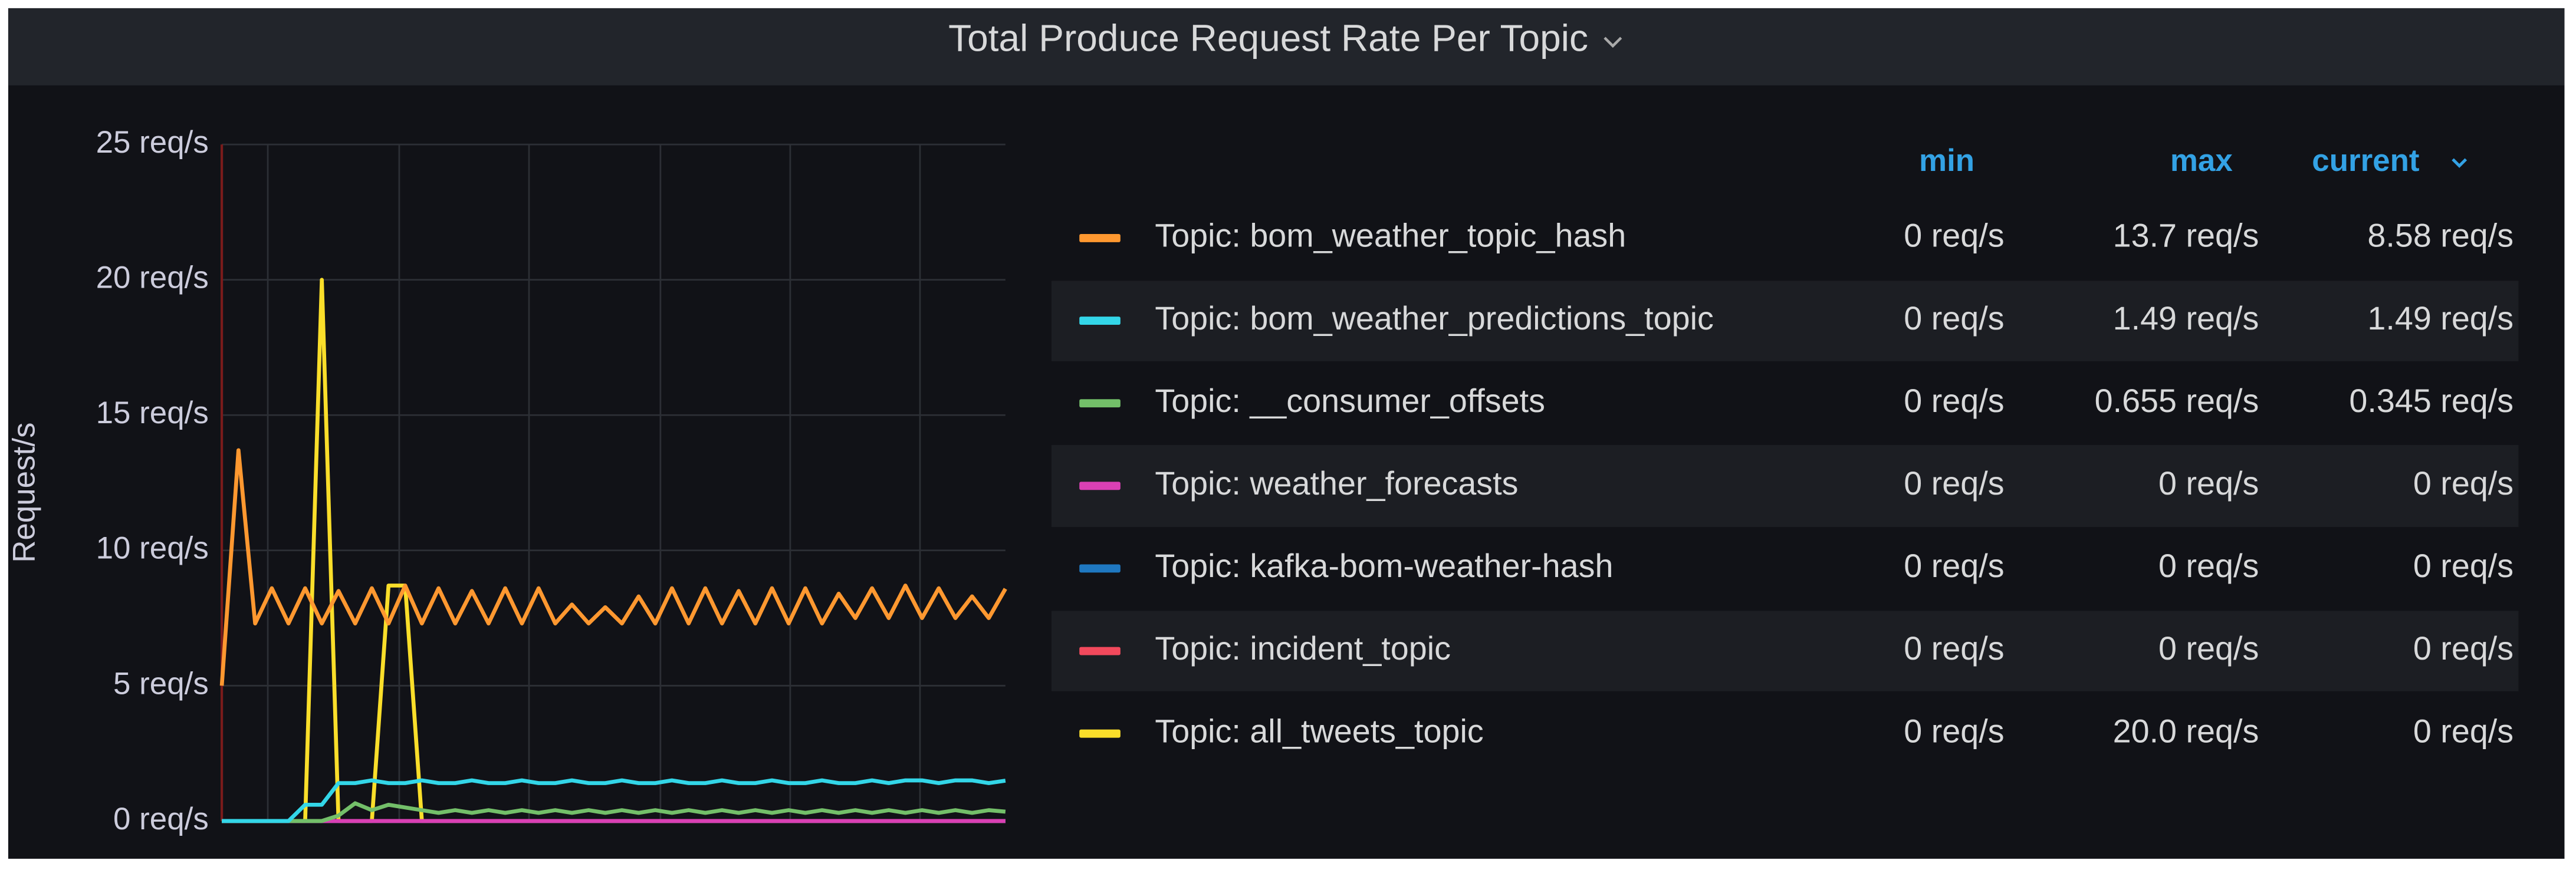 The image size is (2576, 870). What do you see at coordinates (1613, 43) in the screenshot?
I see `title-menu-icon` at bounding box center [1613, 43].